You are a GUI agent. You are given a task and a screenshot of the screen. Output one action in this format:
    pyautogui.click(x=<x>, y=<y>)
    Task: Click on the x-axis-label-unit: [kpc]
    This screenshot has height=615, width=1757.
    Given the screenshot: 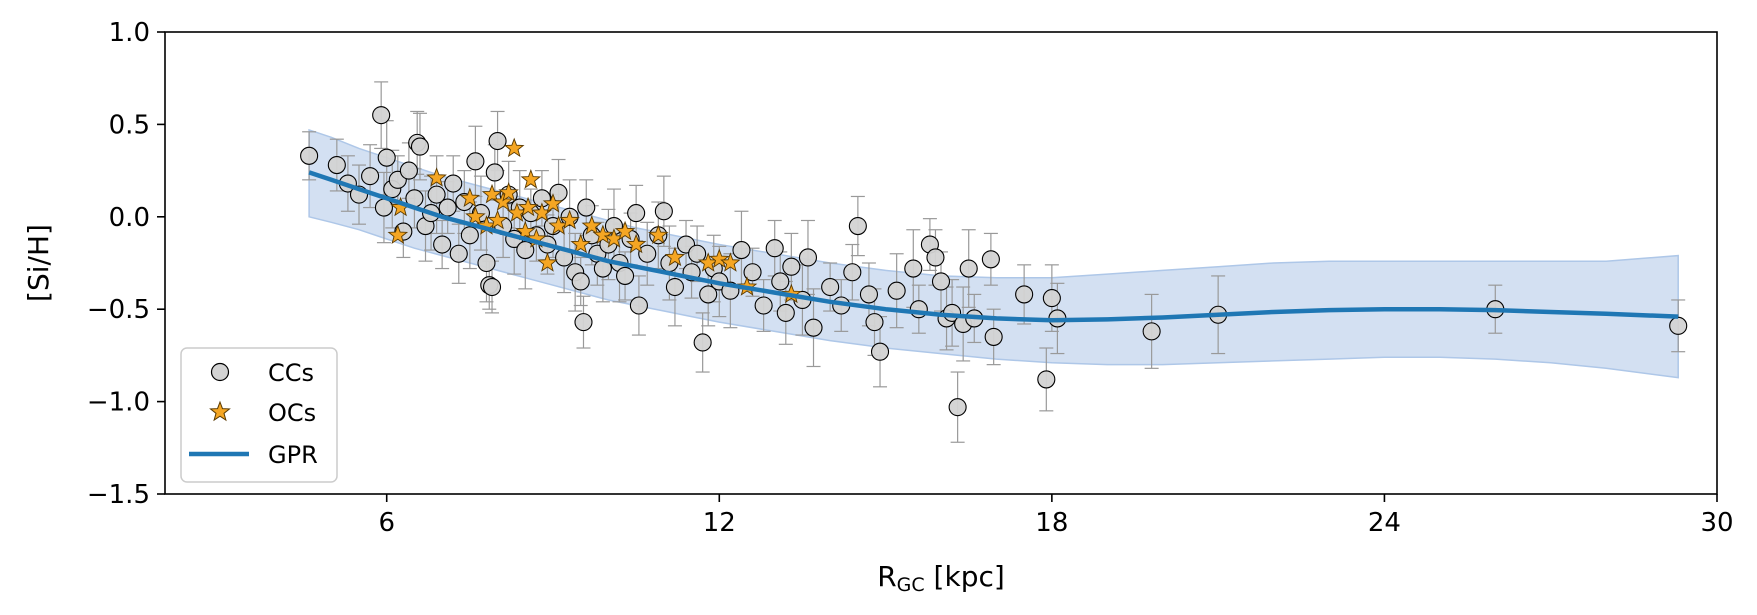 What is the action you would take?
    pyautogui.click(x=965, y=576)
    